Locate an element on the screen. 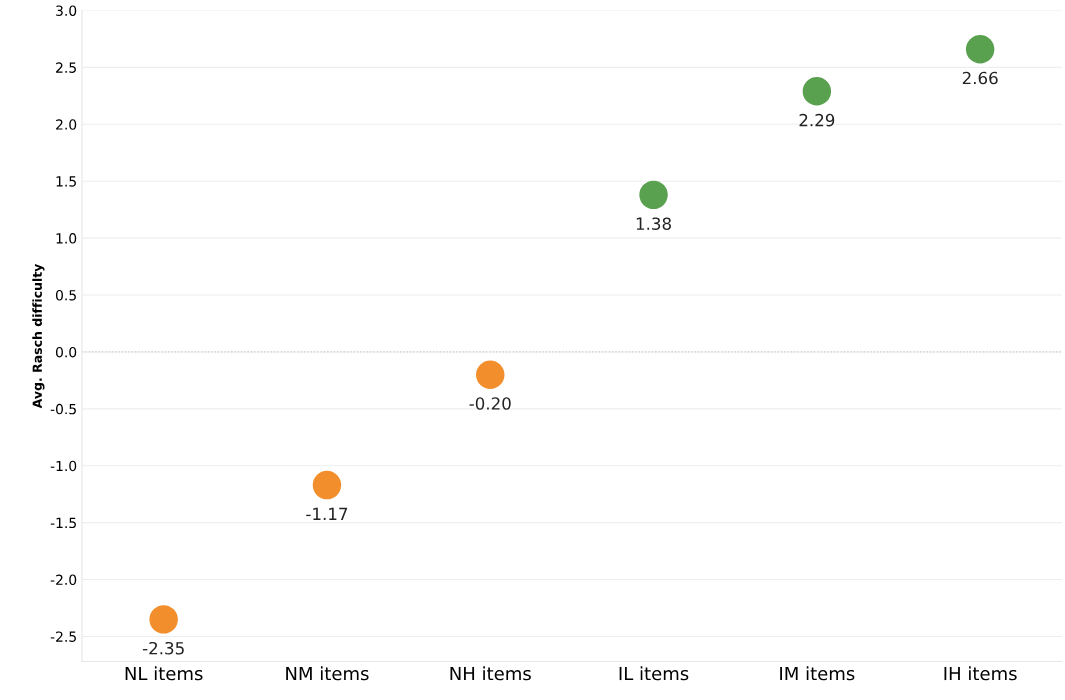 This screenshot has height=700, width=1065. y-tick-label: -2.5 is located at coordinates (63, 636).